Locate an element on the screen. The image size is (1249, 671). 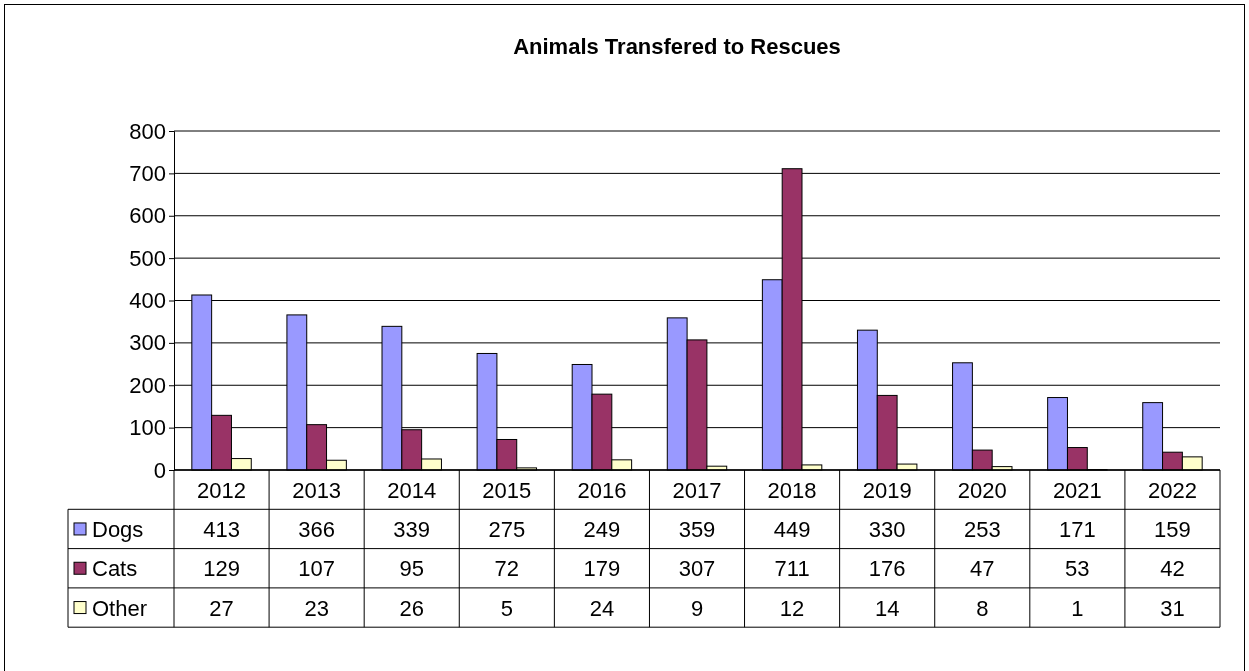
x-tick-label: 2020 is located at coordinates (982, 490).